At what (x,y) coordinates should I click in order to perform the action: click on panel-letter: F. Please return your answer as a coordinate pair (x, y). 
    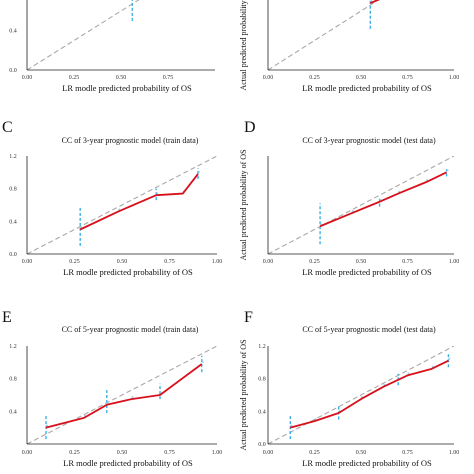
    Looking at the image, I should click on (248, 317).